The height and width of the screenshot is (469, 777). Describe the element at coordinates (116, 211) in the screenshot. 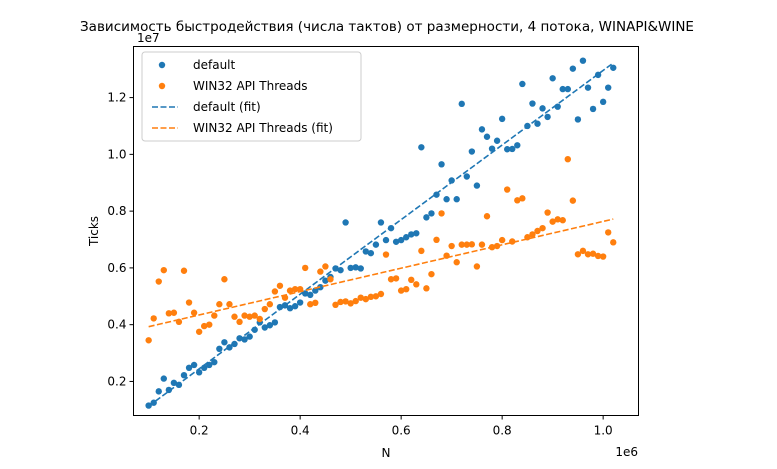

I see `y-tick-label: 0.8` at that location.